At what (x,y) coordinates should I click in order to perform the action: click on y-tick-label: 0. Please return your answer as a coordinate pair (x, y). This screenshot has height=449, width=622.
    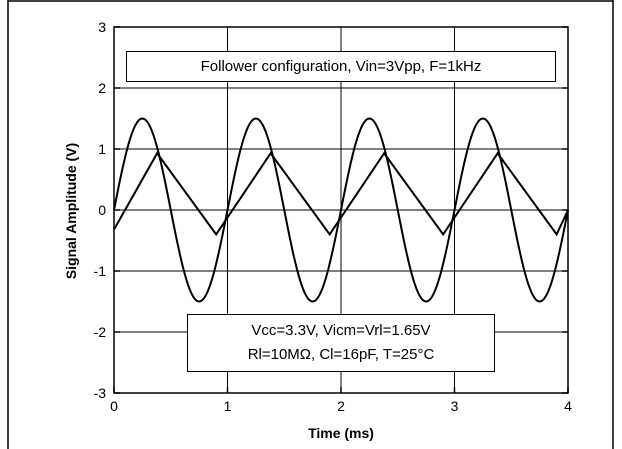
    Looking at the image, I should click on (102, 210).